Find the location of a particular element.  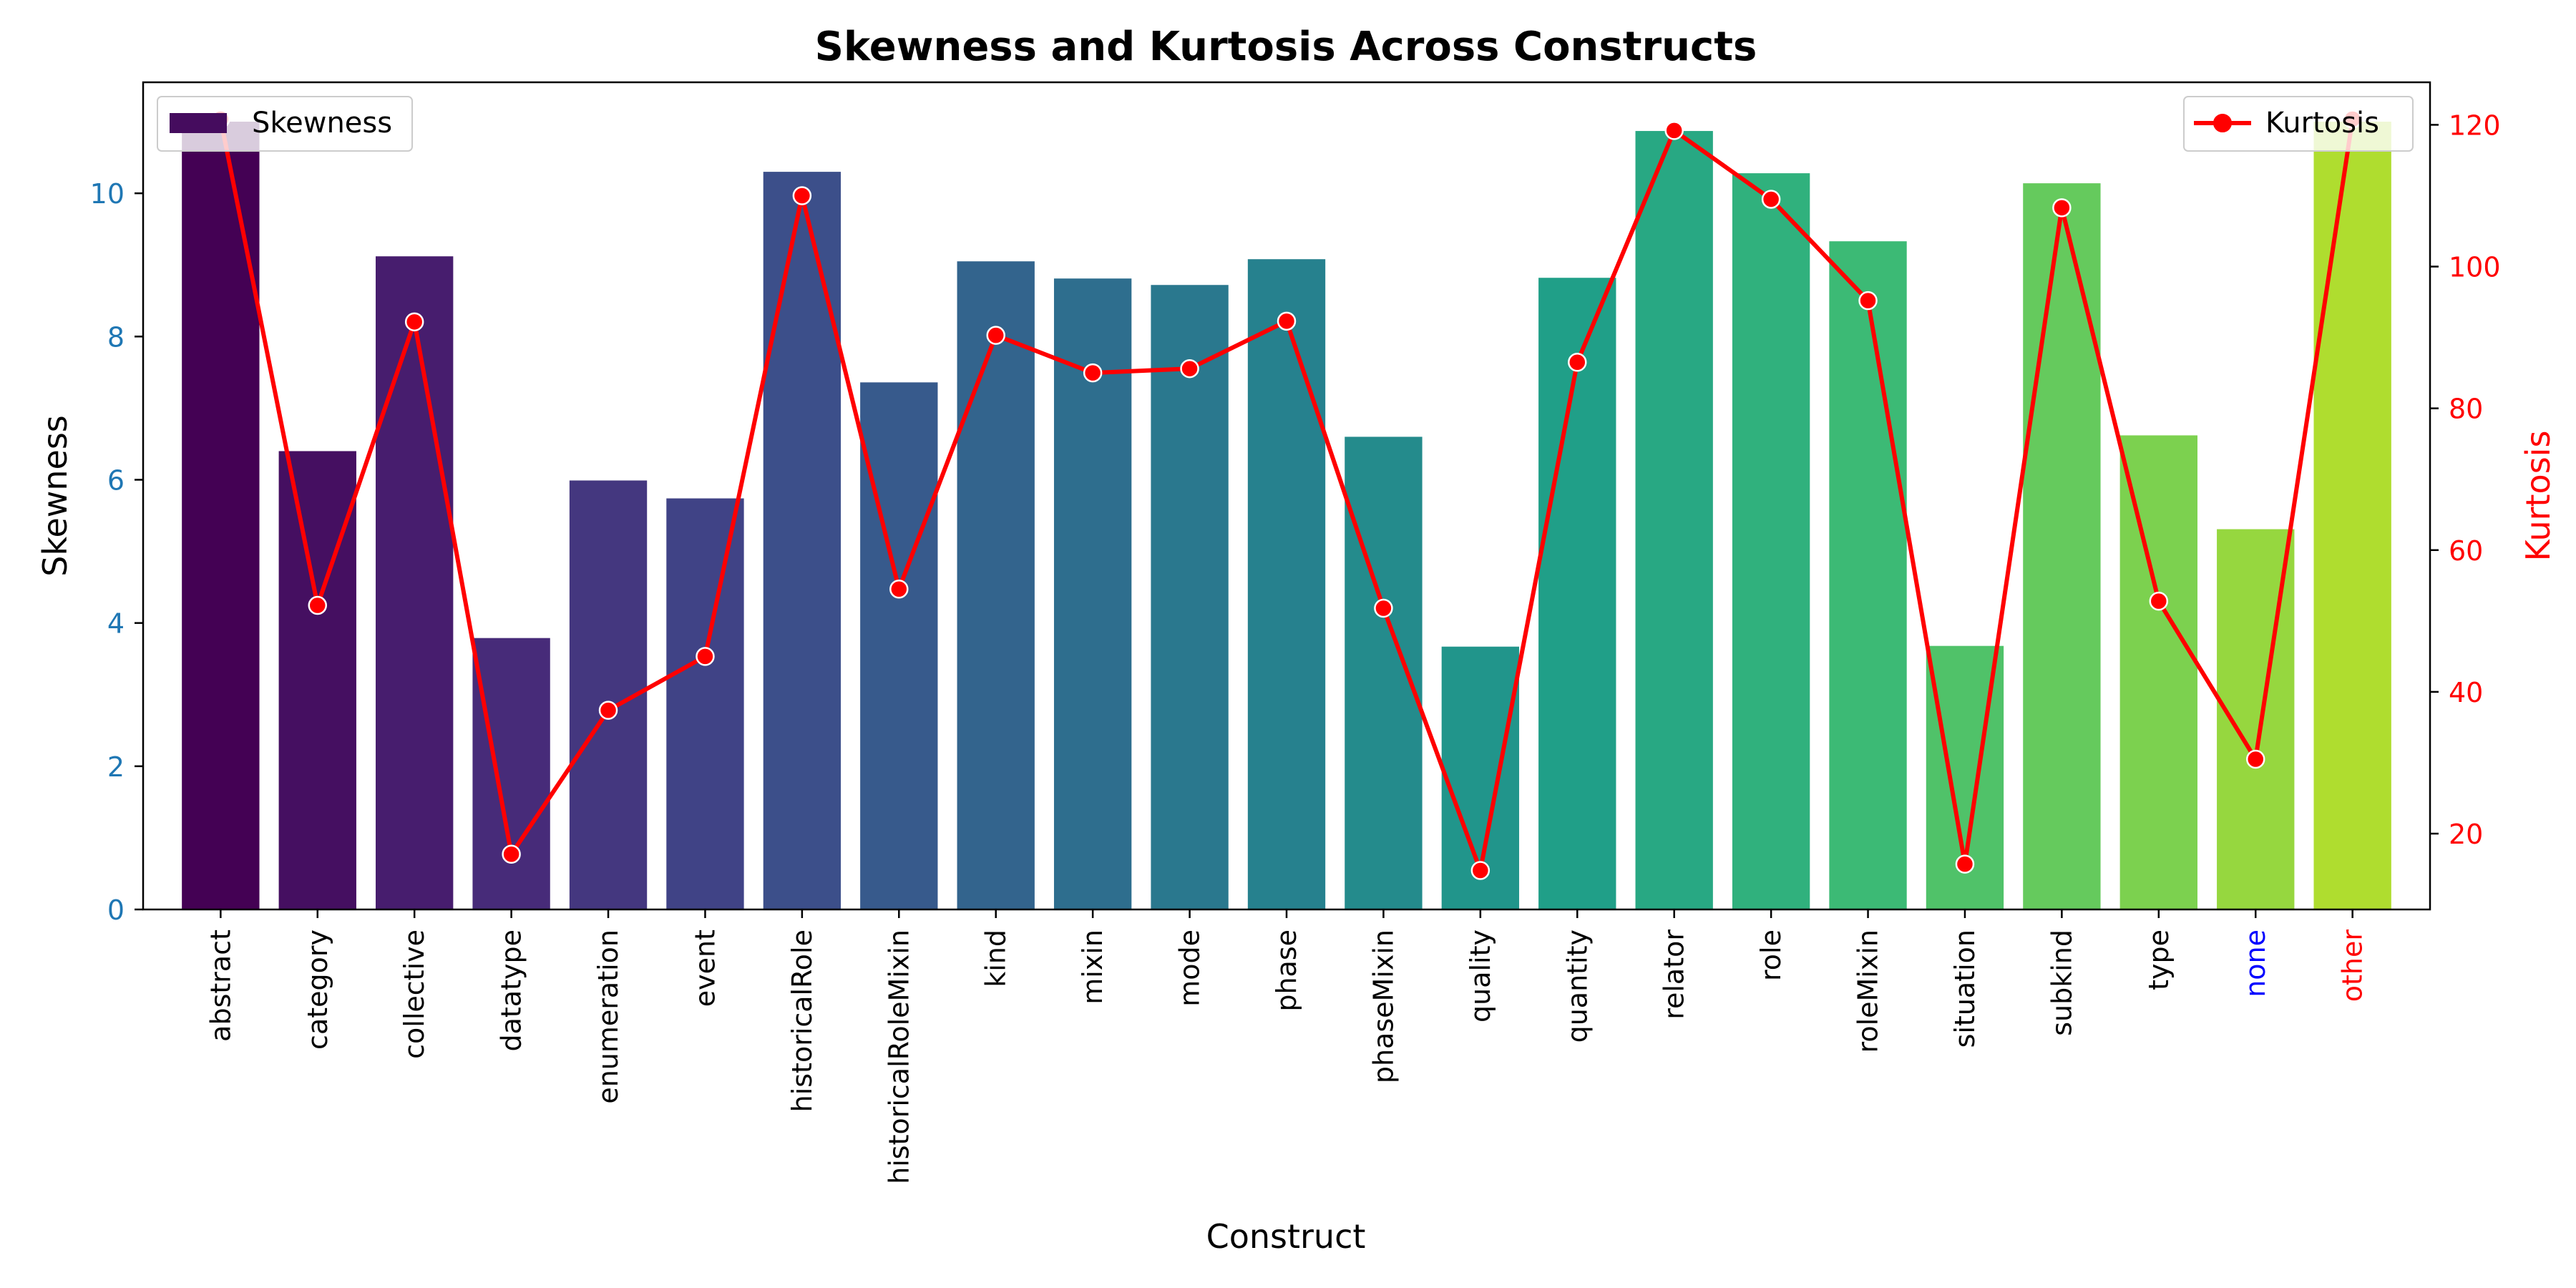

right-axis-tick-label: 60 is located at coordinates (2466, 551).